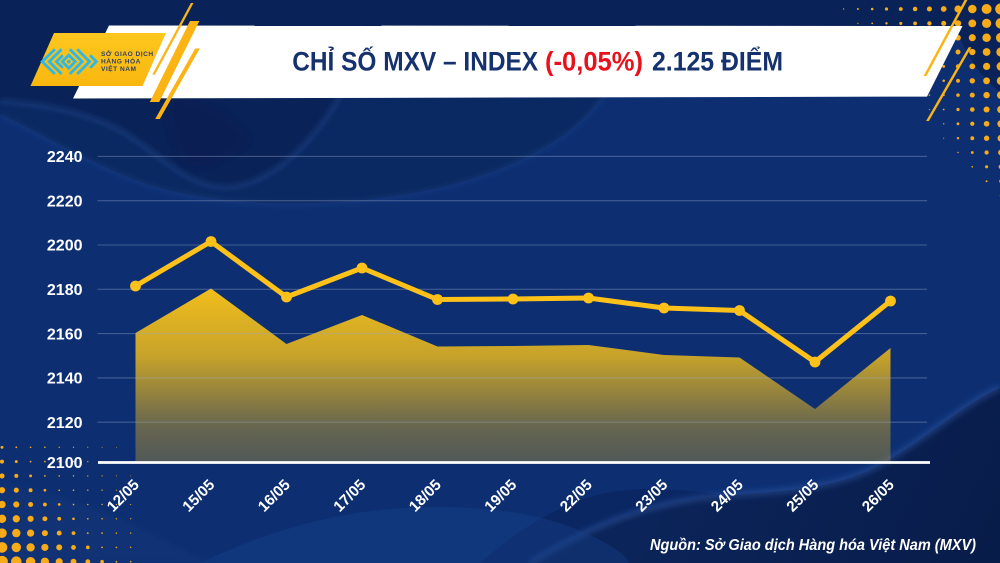 This screenshot has height=563, width=1000. I want to click on svg-text: (-0,05%), so click(594, 61).